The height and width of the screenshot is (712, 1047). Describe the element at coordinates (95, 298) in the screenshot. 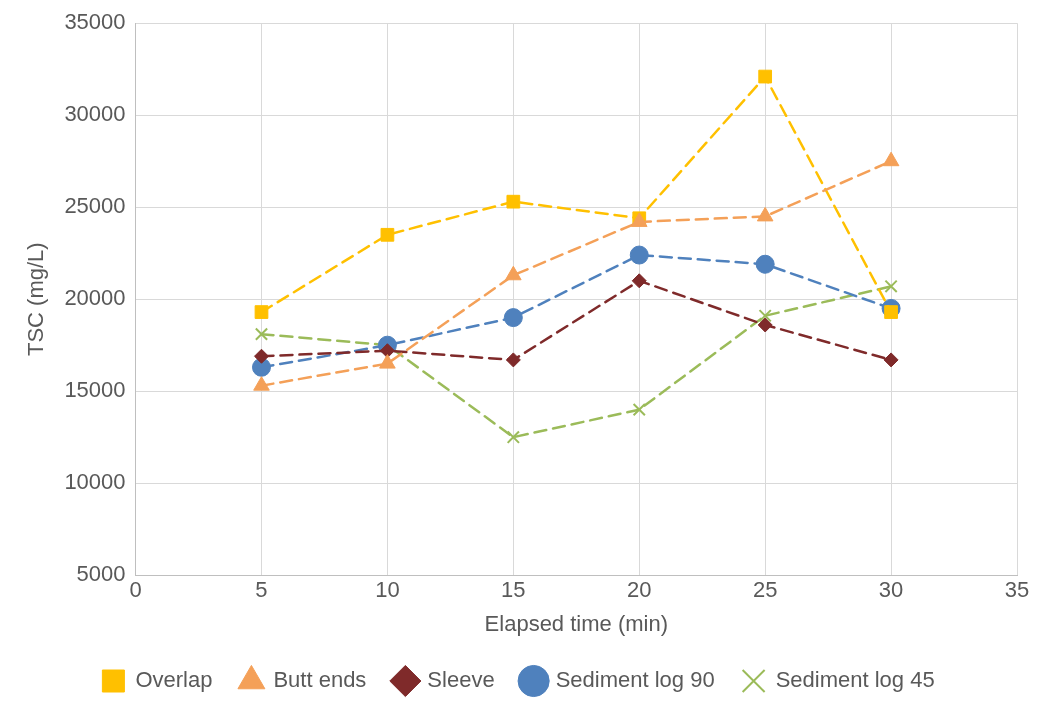

I see `y-tick-label: 20000` at that location.